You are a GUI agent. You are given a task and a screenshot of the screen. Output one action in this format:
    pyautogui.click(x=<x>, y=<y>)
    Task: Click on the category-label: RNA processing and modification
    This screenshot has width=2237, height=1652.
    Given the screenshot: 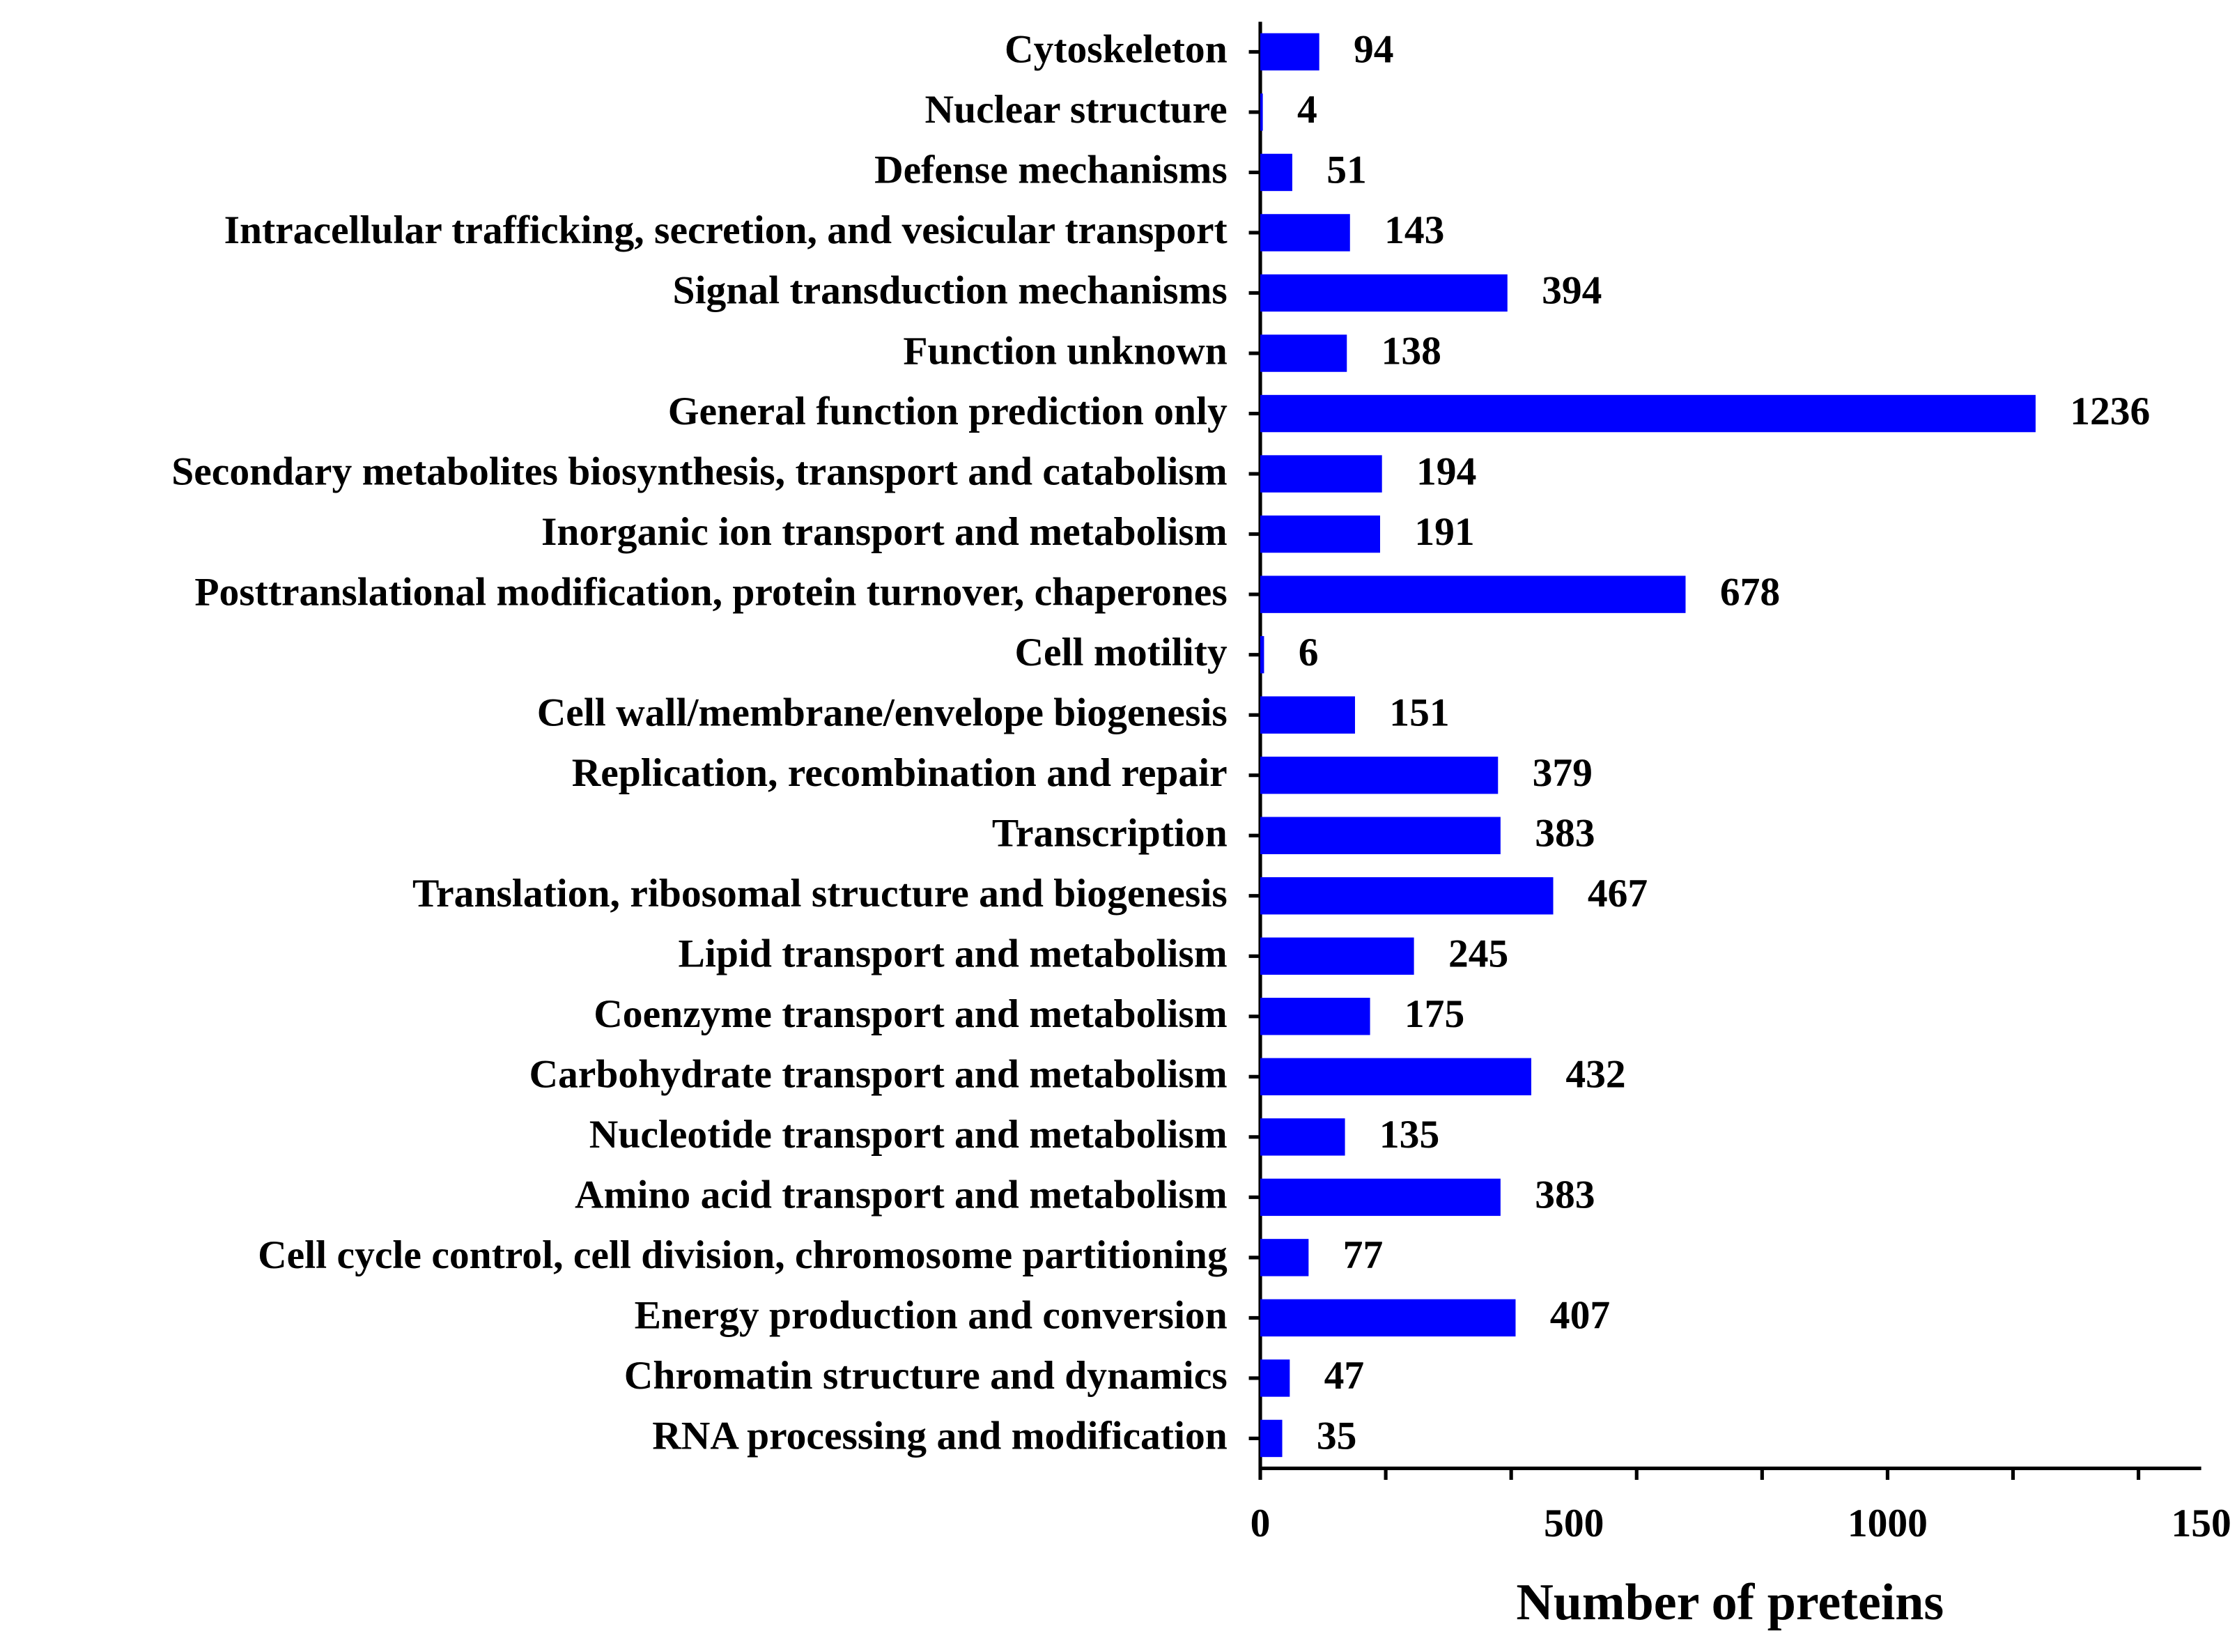 What is the action you would take?
    pyautogui.click(x=939, y=1436)
    